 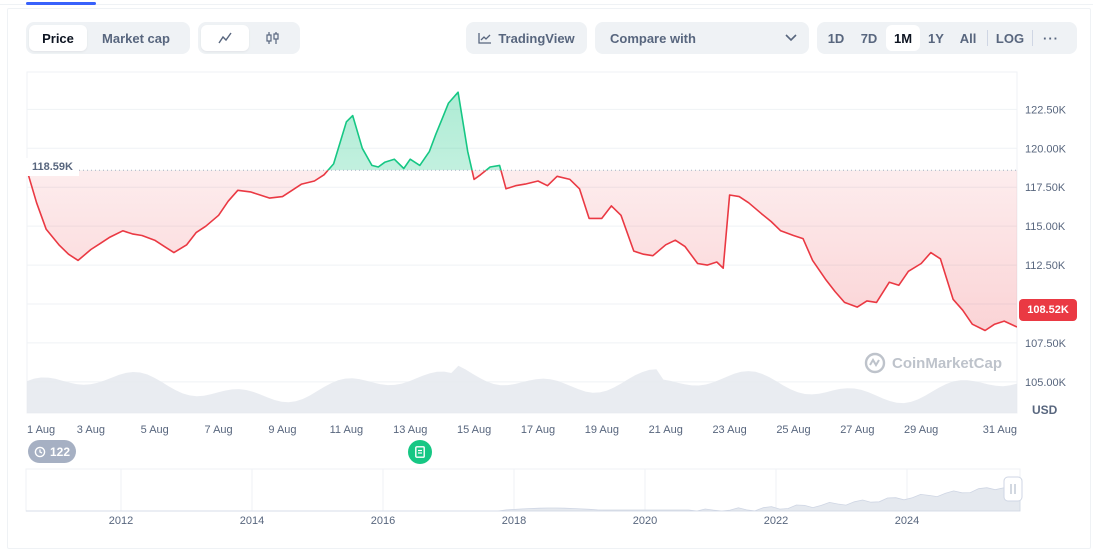 I want to click on line-chart-button, so click(x=225, y=38).